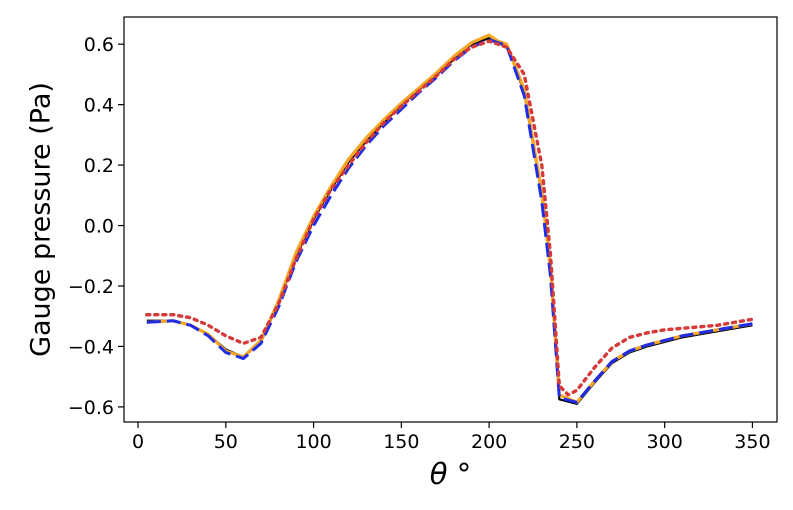 Image resolution: width=793 pixels, height=510 pixels. Describe the element at coordinates (99, 106) in the screenshot. I see `y-tick-label: 0.4` at that location.